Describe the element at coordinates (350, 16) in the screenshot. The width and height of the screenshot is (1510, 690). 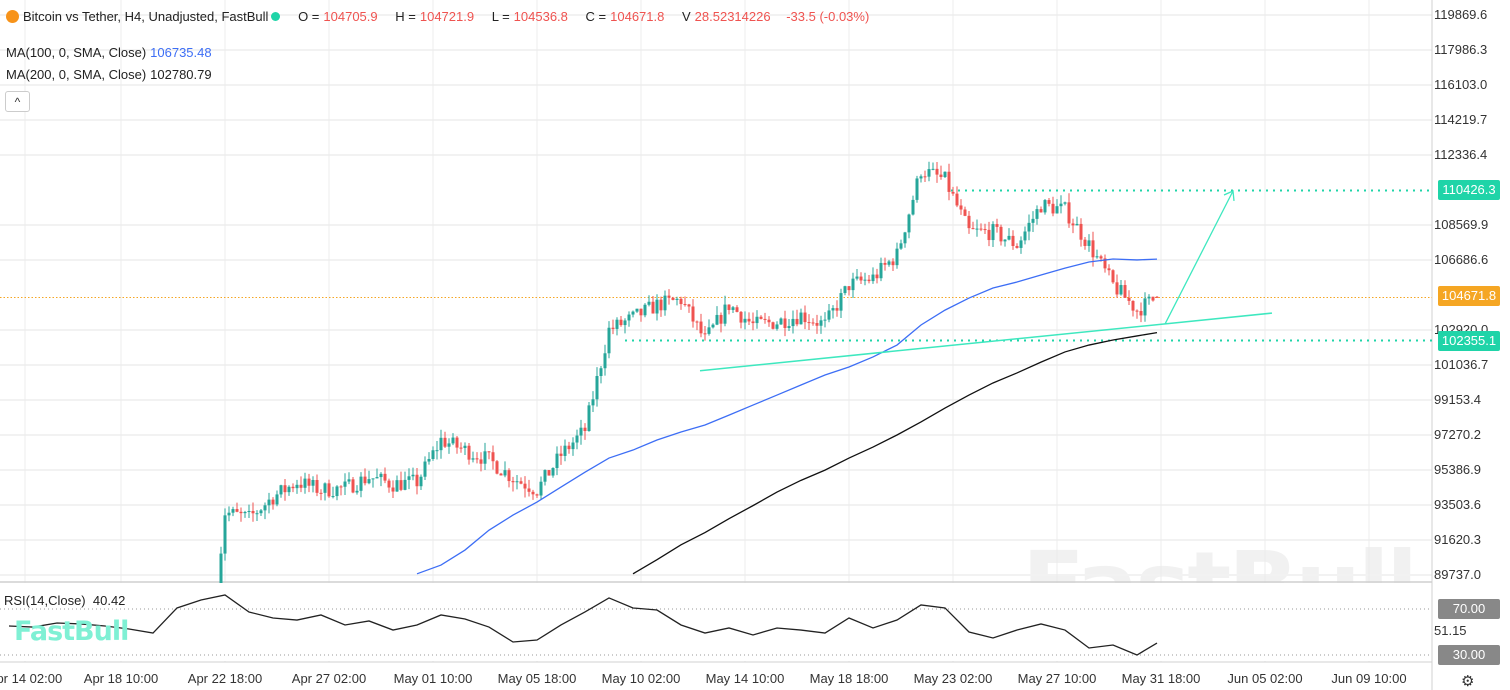
I see `open-value: 104705.9` at that location.